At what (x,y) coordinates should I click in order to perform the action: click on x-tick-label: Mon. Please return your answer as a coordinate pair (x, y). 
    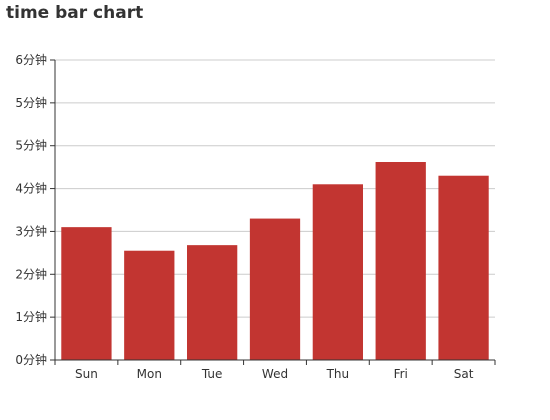
    Looking at the image, I should click on (149, 374).